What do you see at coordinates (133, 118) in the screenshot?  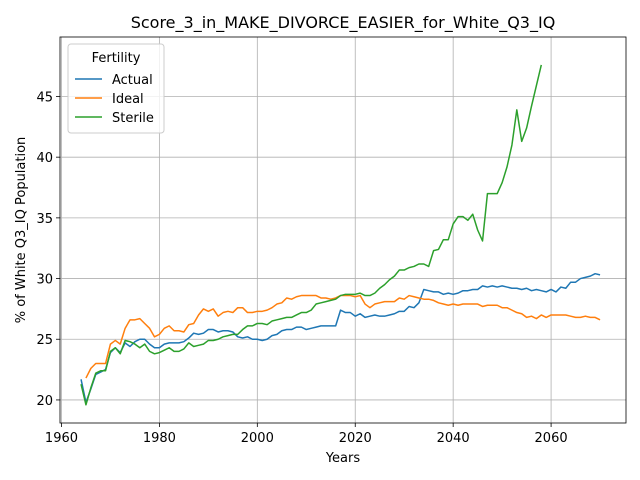 I see `legend-label-sterile: Sterile` at bounding box center [133, 118].